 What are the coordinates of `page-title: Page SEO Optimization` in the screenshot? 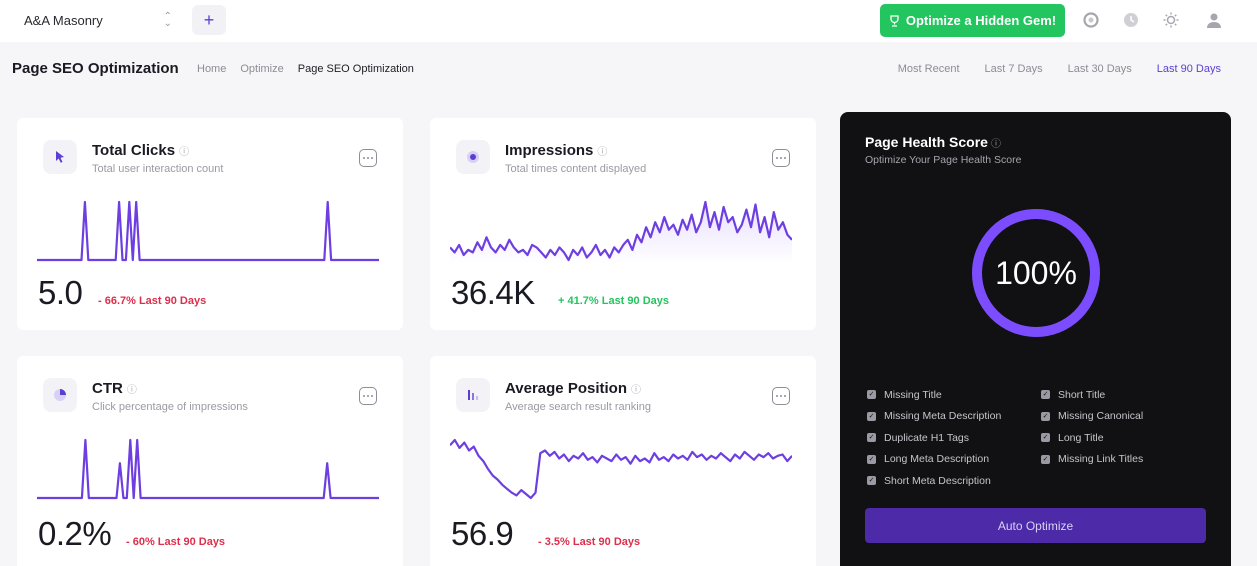 It's located at (95, 68).